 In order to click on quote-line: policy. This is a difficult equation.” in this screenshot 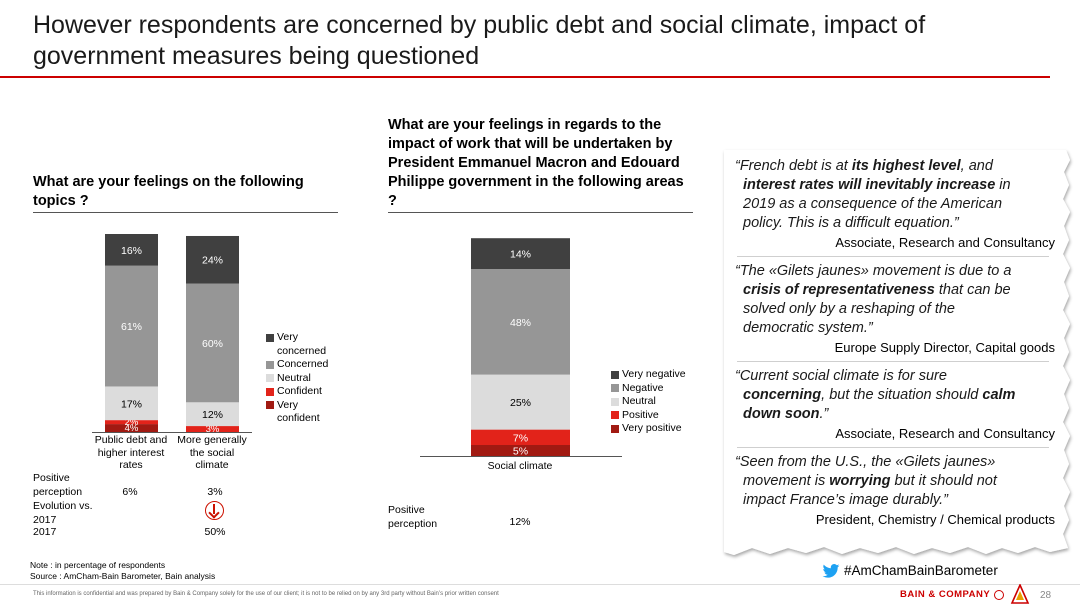, I will do `click(895, 223)`.